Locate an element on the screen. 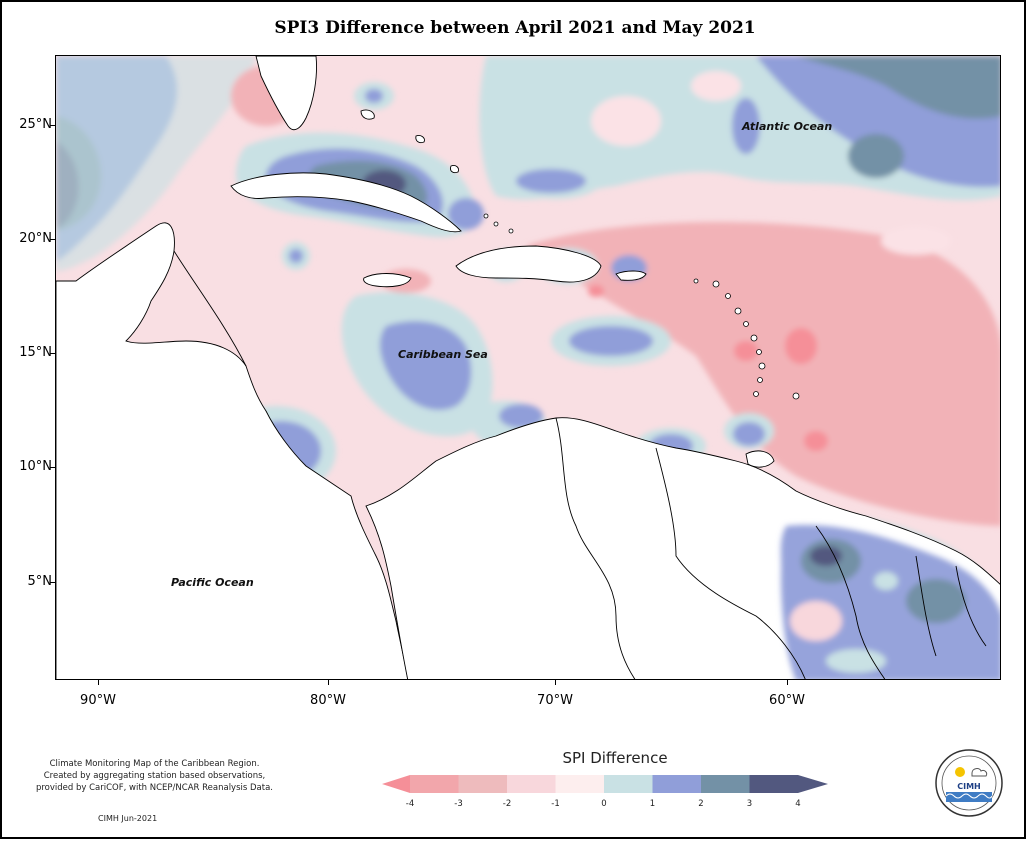  logo-abbr: CIMH is located at coordinates (969, 786).